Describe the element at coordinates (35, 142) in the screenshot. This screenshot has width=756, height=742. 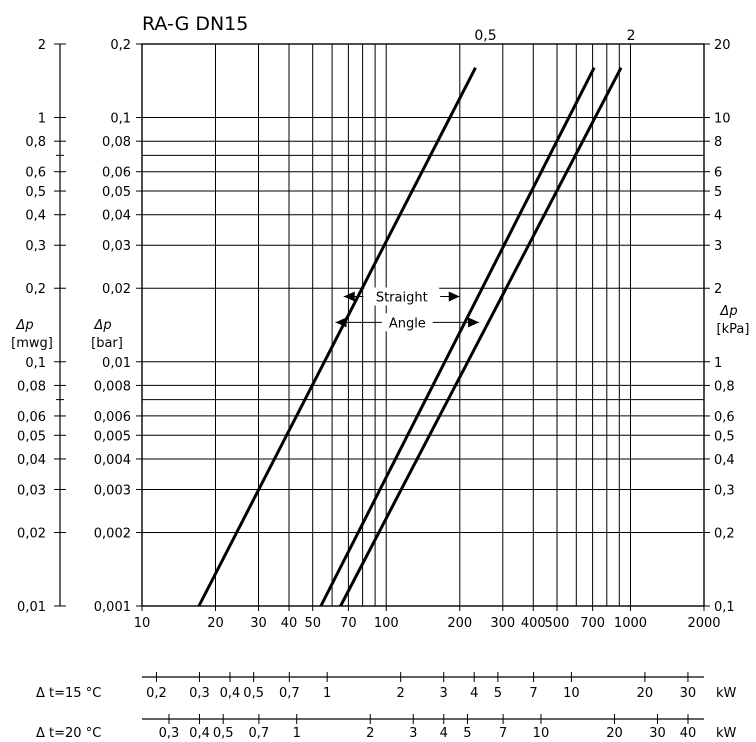
I see `mwg-tick-label: 0,8` at that location.